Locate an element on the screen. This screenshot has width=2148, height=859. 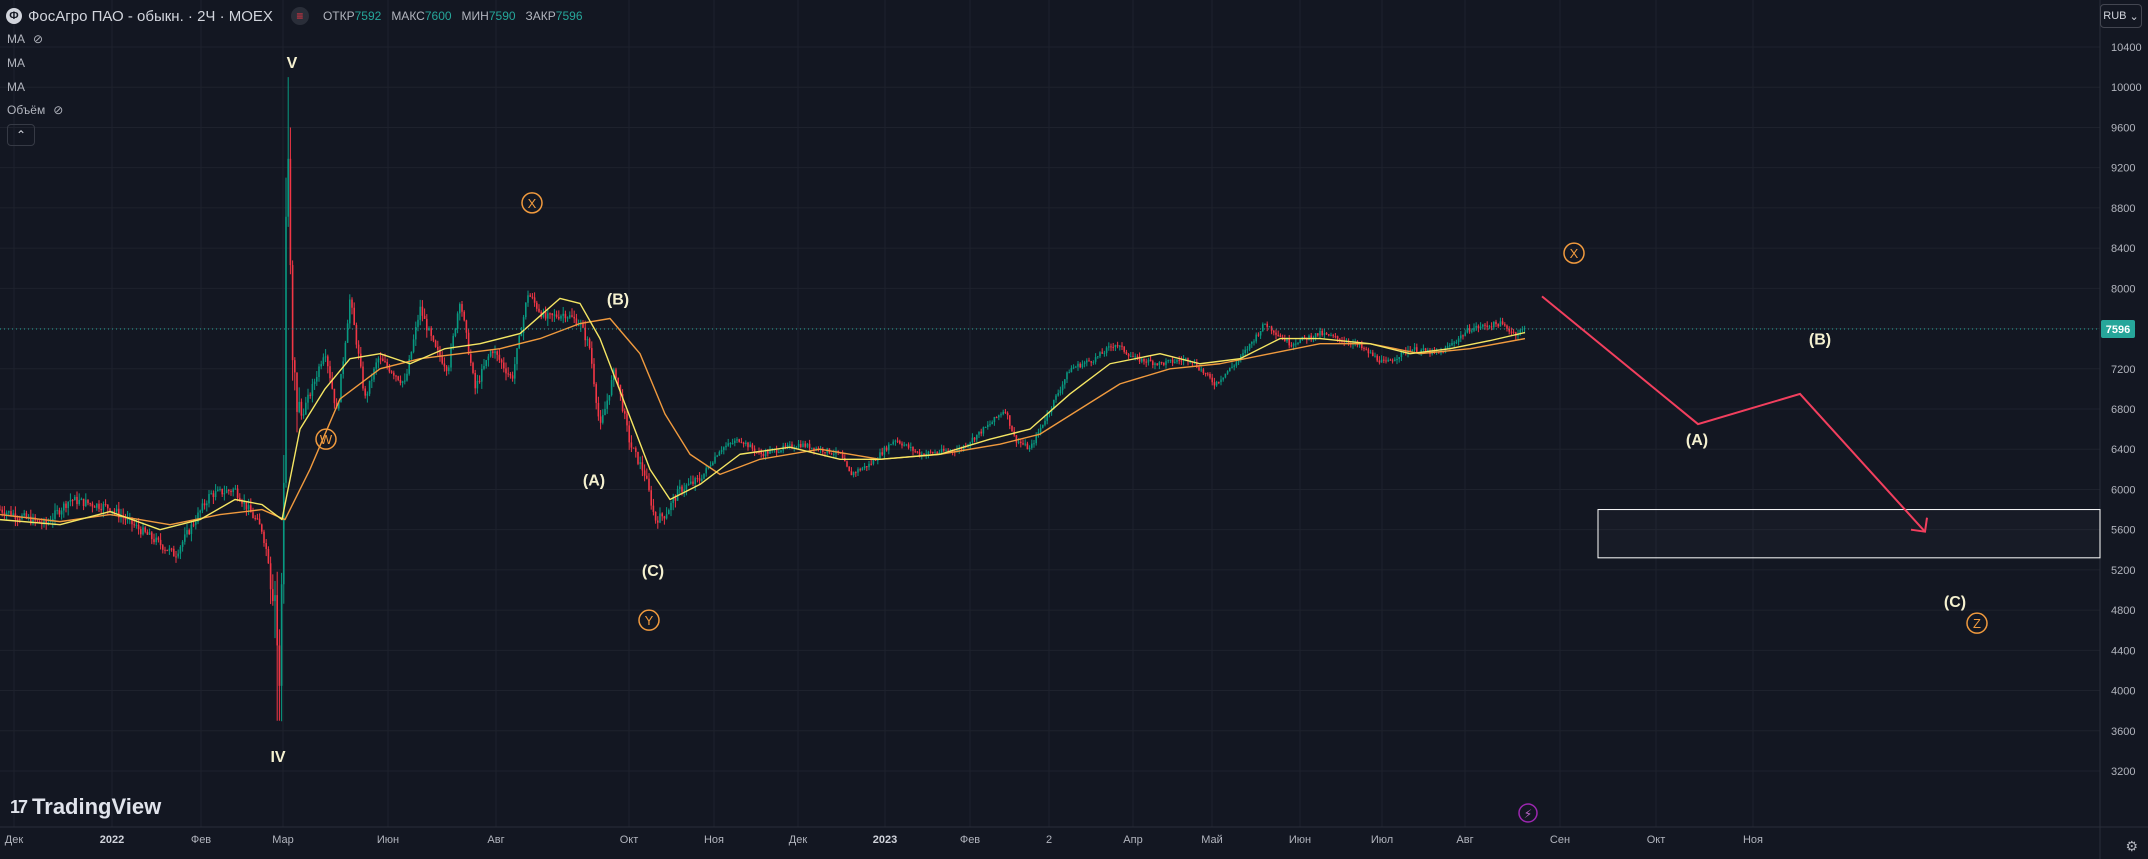
indicator-volume: Объём ⊘ is located at coordinates (35, 110).